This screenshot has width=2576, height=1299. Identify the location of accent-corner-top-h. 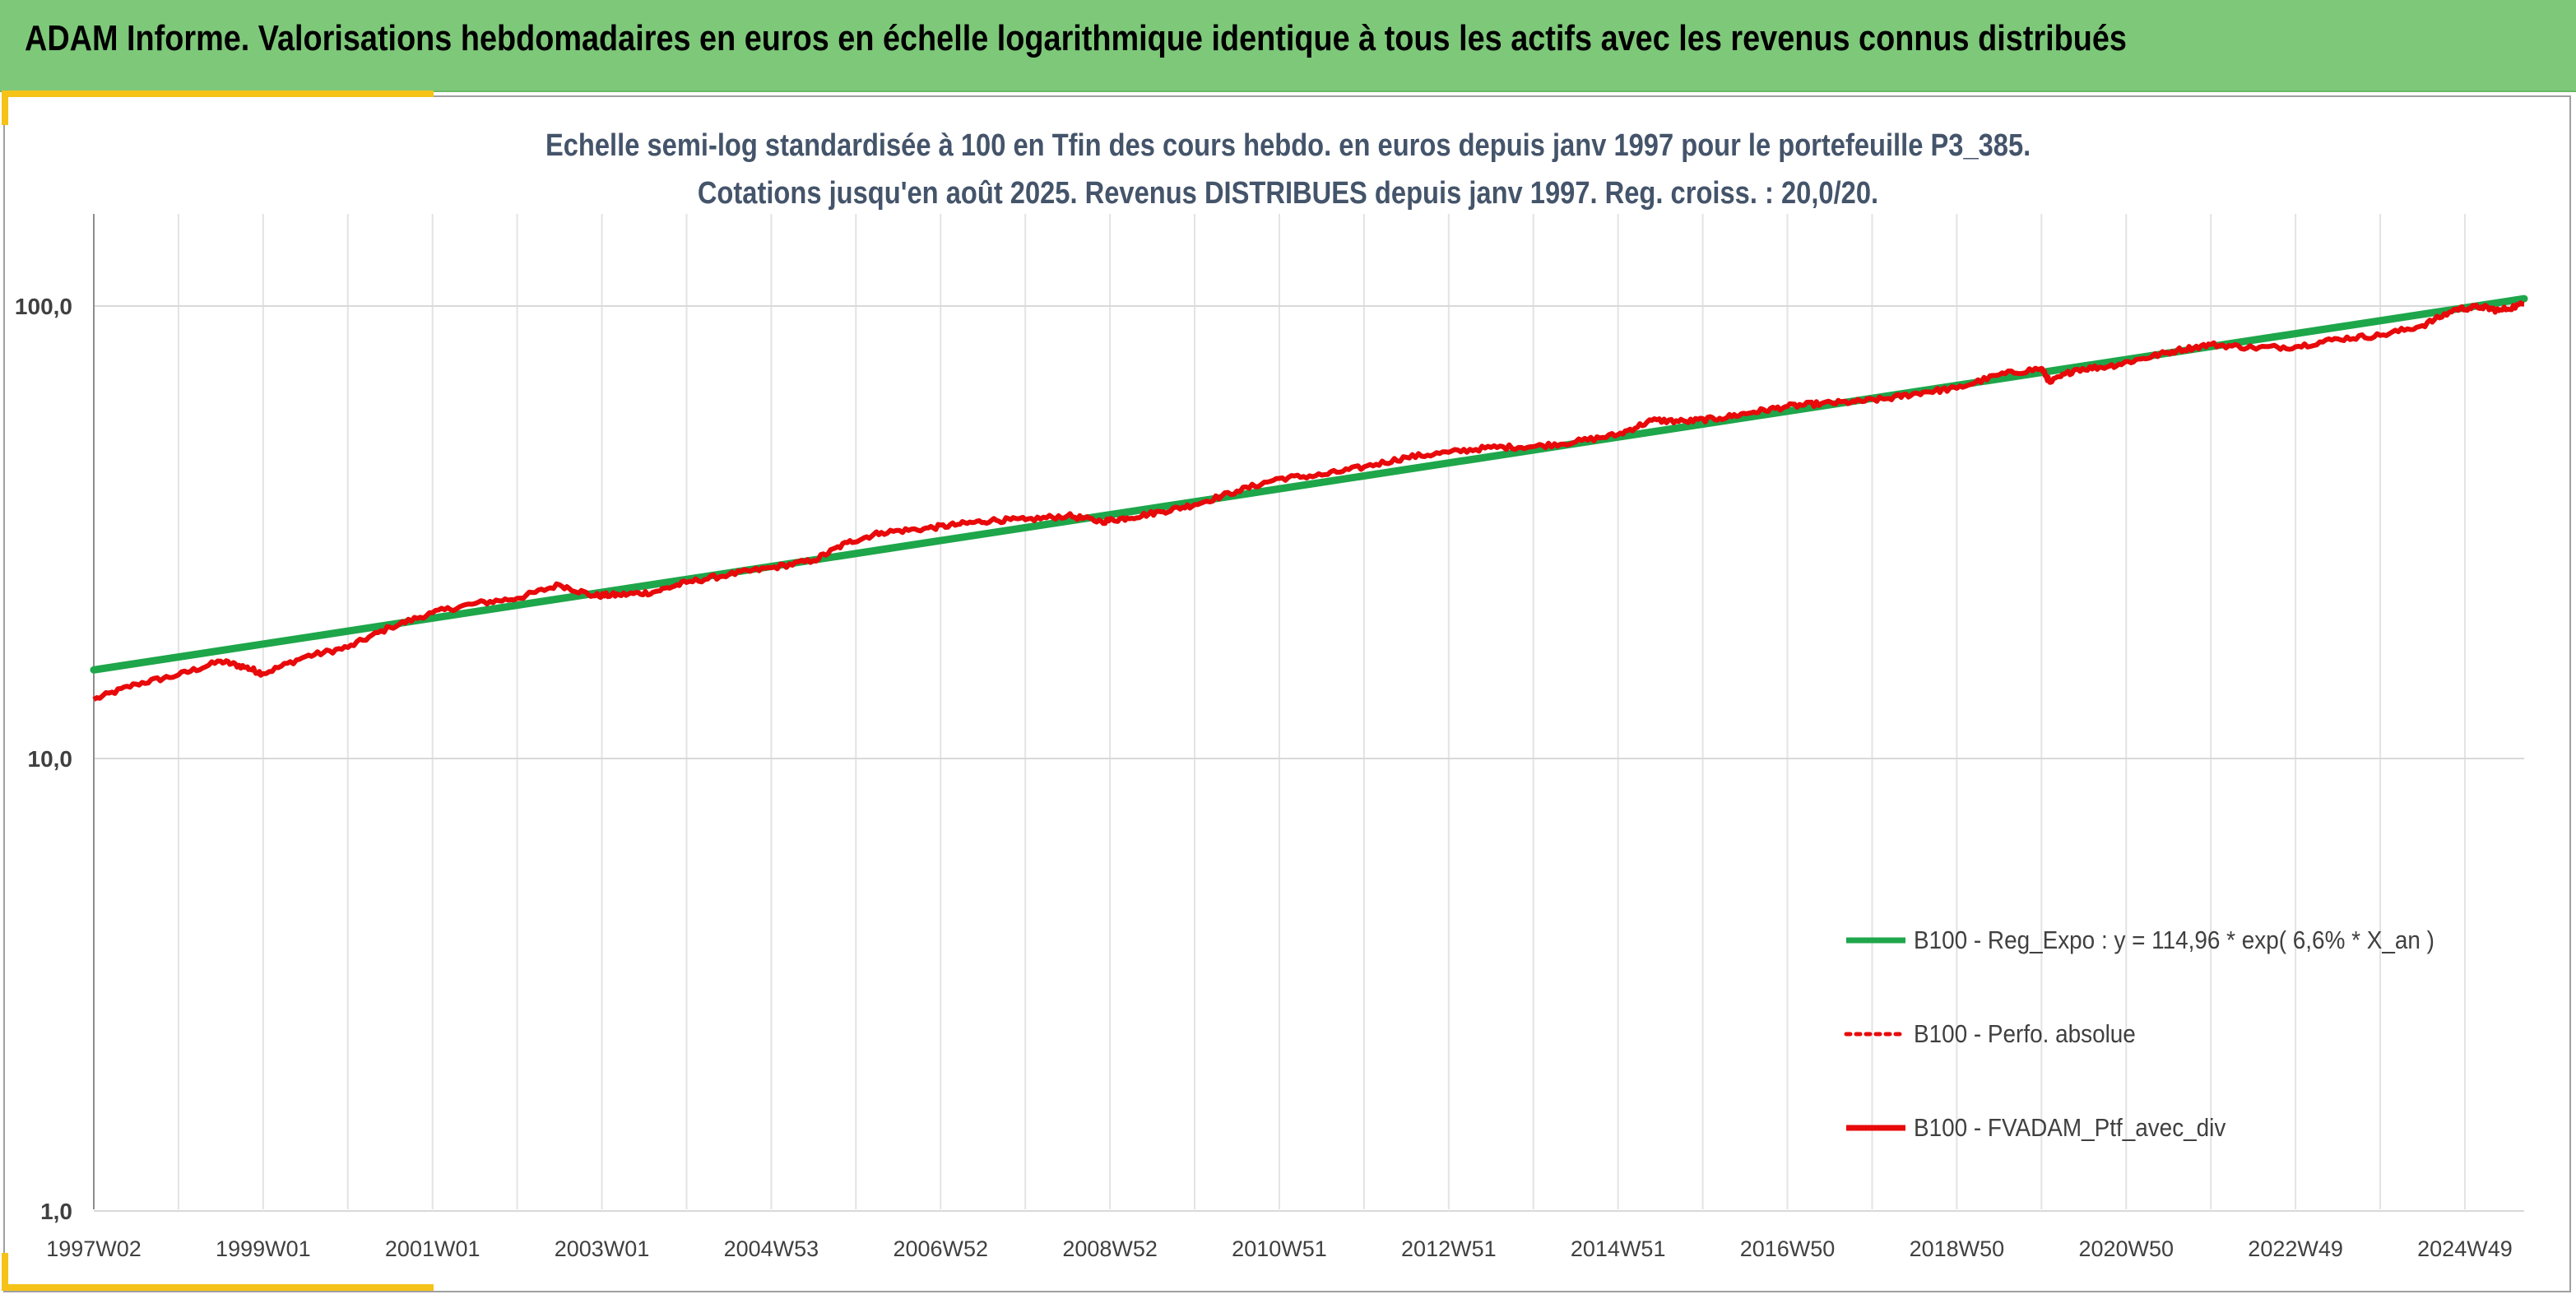
(218, 93).